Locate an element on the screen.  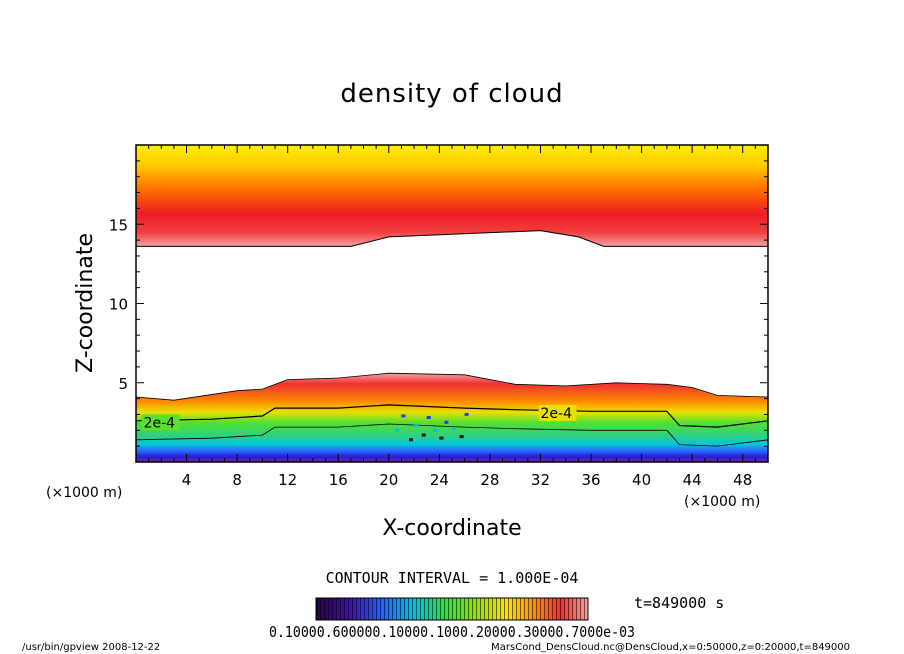
colorbar-frame is located at coordinates (452, 609).